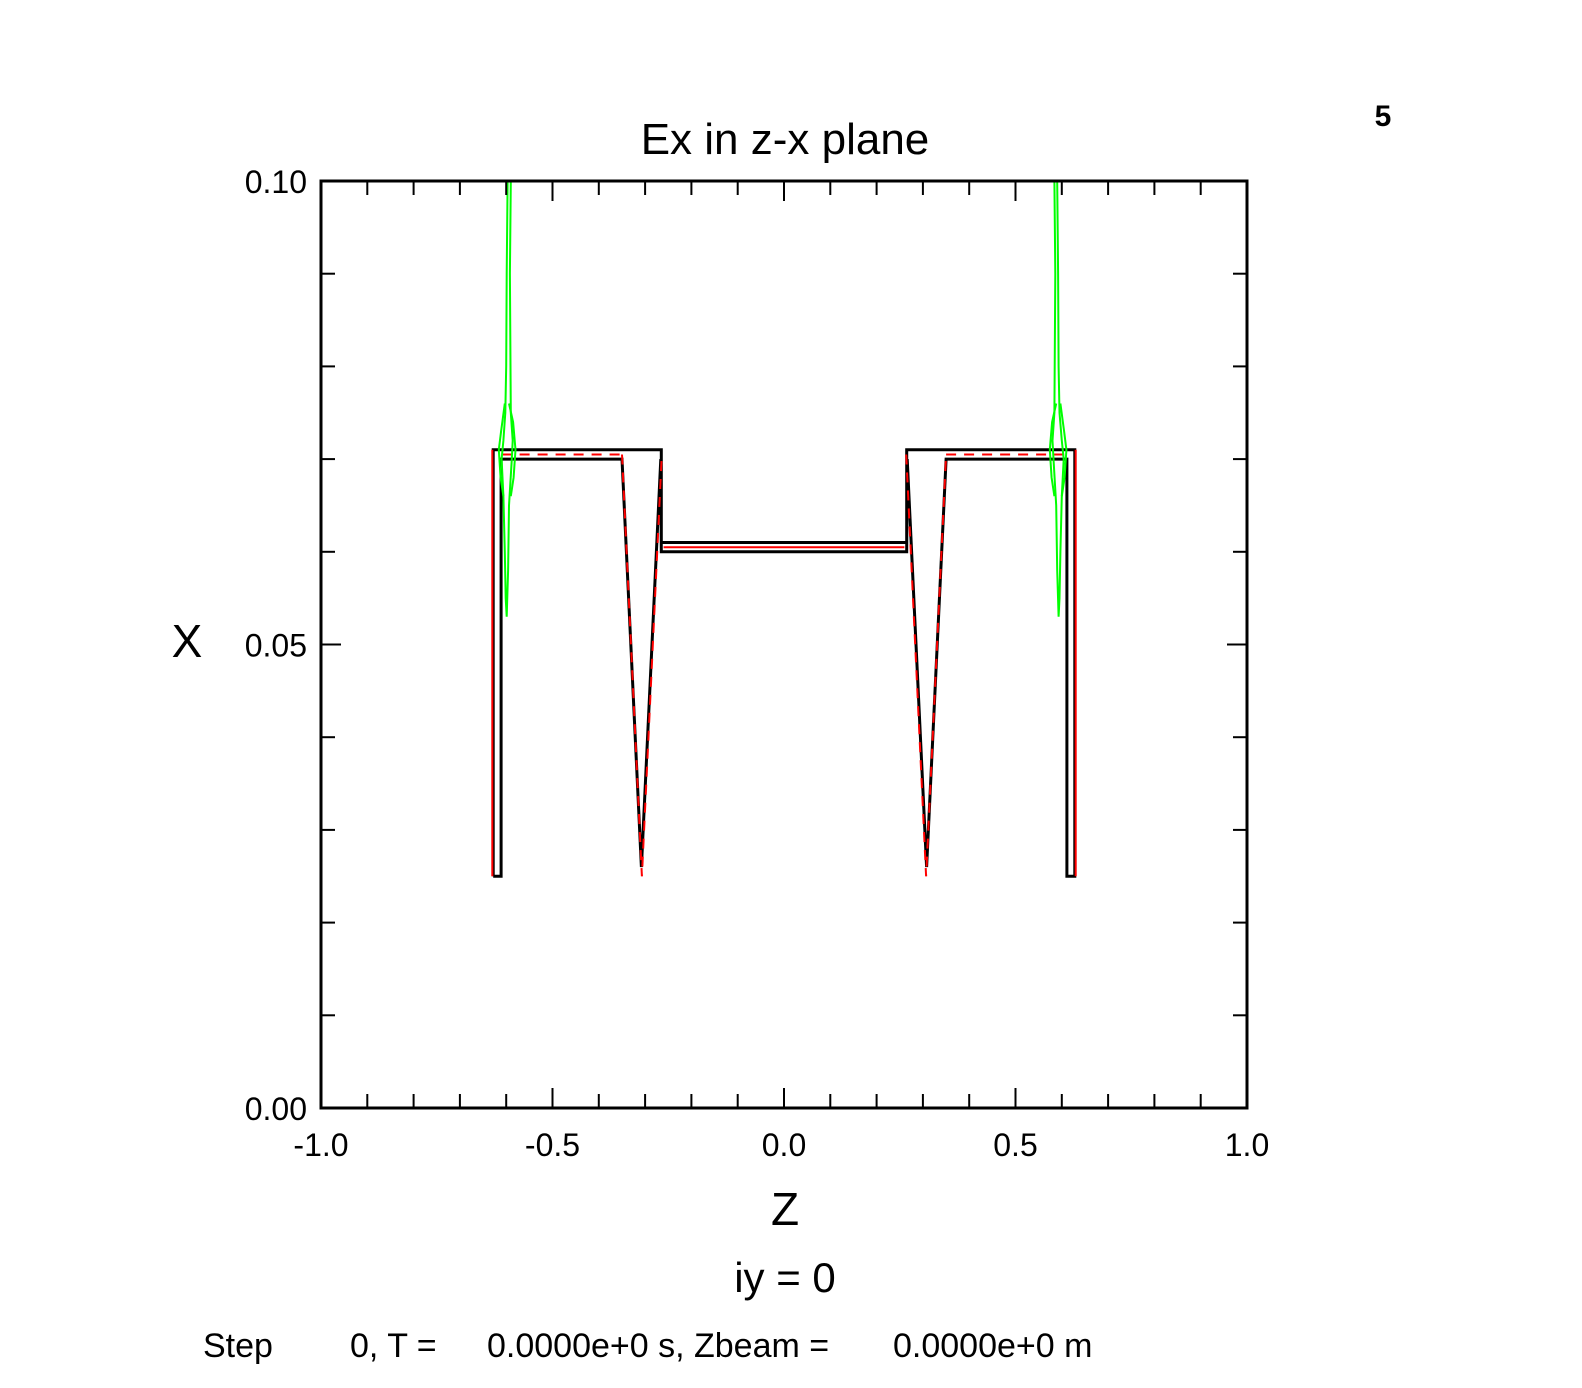 The height and width of the screenshot is (1388, 1582). Describe the element at coordinates (992, 1346) in the screenshot. I see `footer-zbeam-value: 0.0000e+0 m` at that location.